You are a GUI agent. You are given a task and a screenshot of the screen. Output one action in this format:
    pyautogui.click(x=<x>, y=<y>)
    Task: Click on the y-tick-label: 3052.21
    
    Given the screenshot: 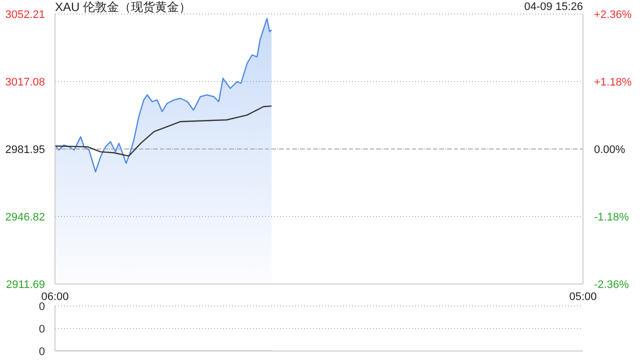 What is the action you would take?
    pyautogui.click(x=25, y=15)
    